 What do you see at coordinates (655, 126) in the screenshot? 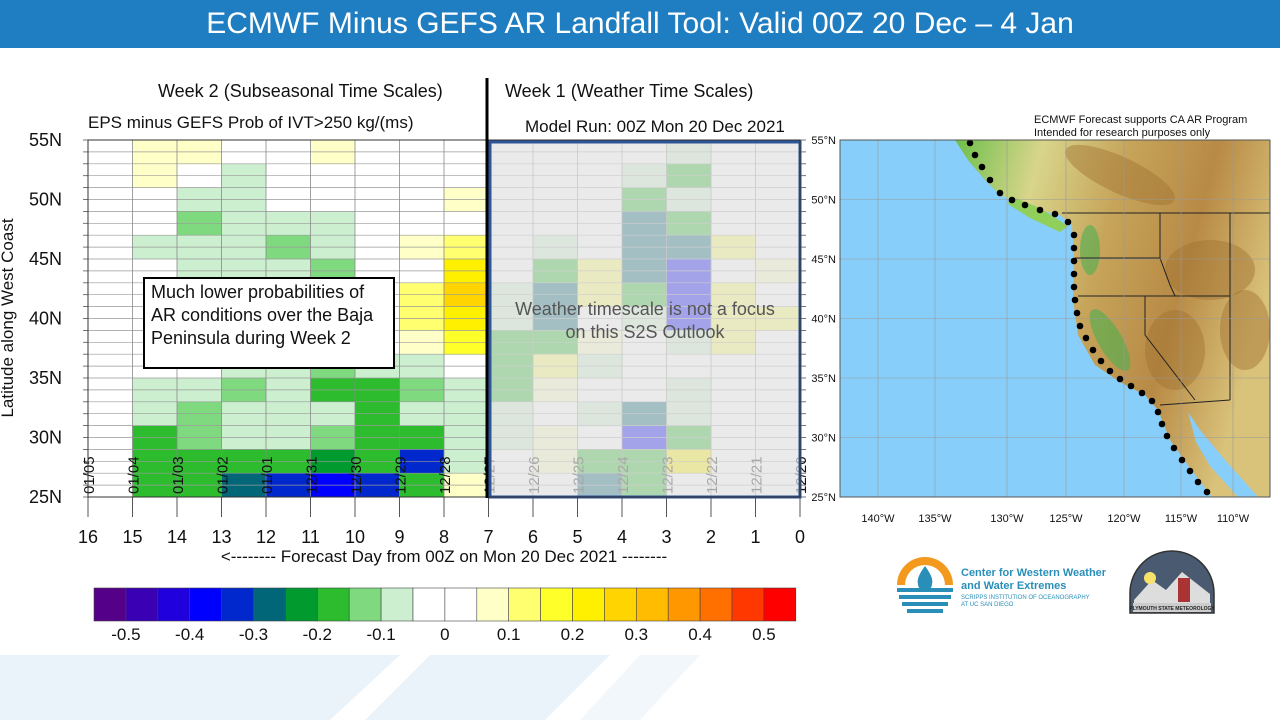
I see `model-run-label: Model Run: 00Z Mon 20 Dec 2021` at bounding box center [655, 126].